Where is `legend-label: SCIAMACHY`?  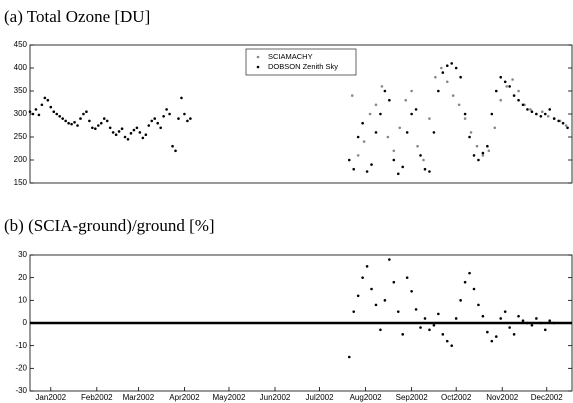 legend-label: SCIAMACHY is located at coordinates (290, 56).